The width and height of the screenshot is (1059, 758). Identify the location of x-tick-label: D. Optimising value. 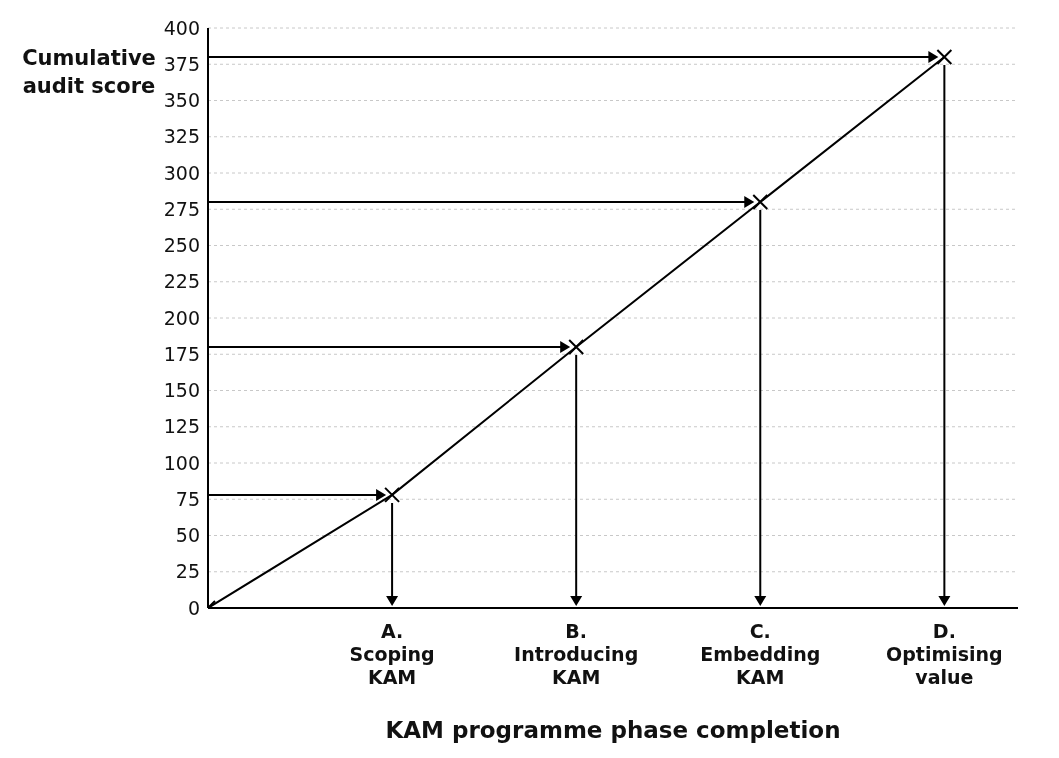
(944, 654).